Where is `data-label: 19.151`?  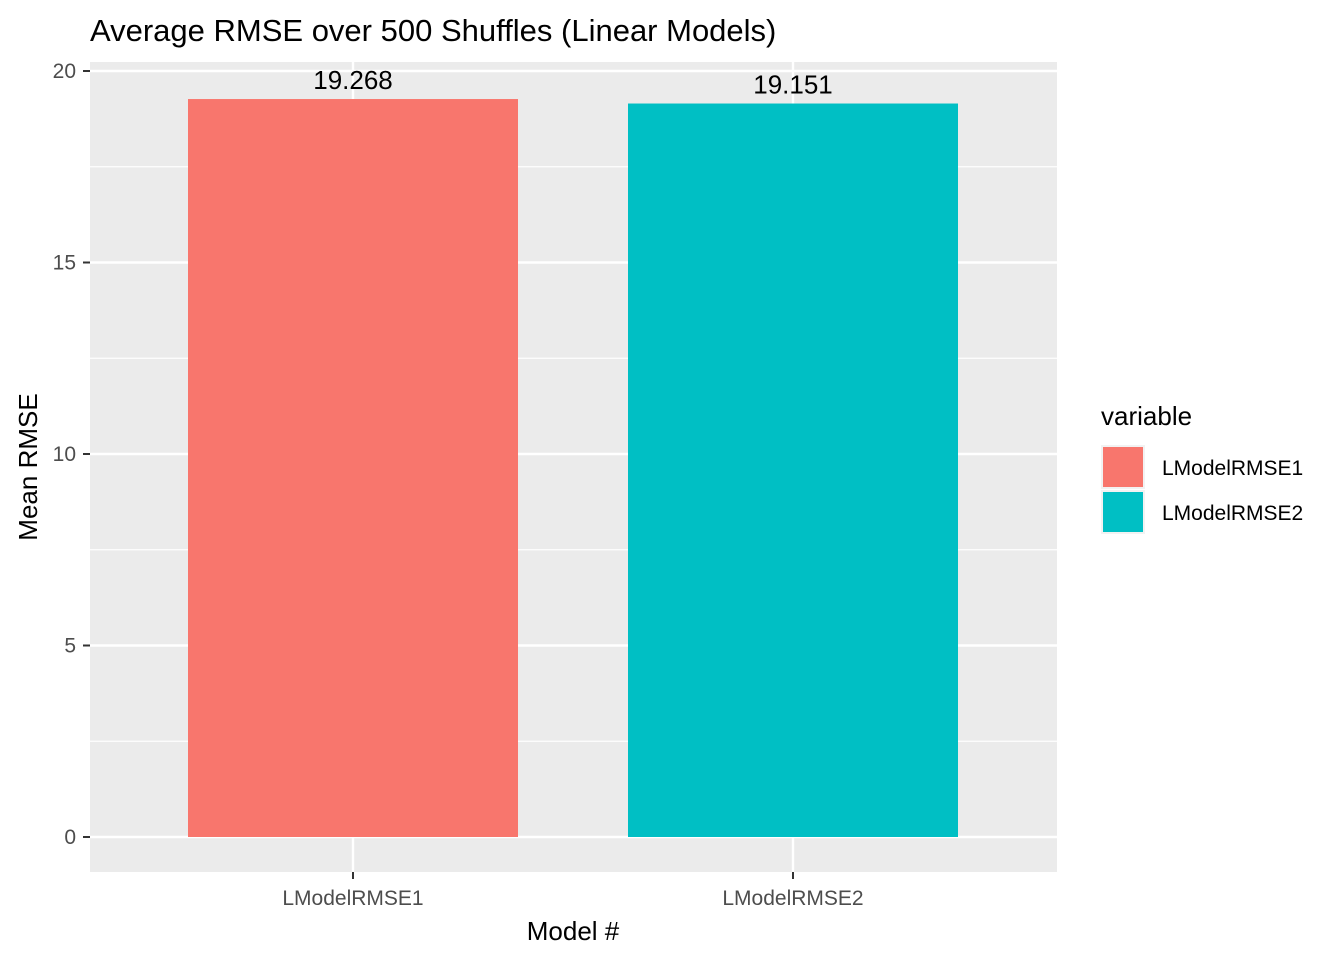
data-label: 19.151 is located at coordinates (793, 85).